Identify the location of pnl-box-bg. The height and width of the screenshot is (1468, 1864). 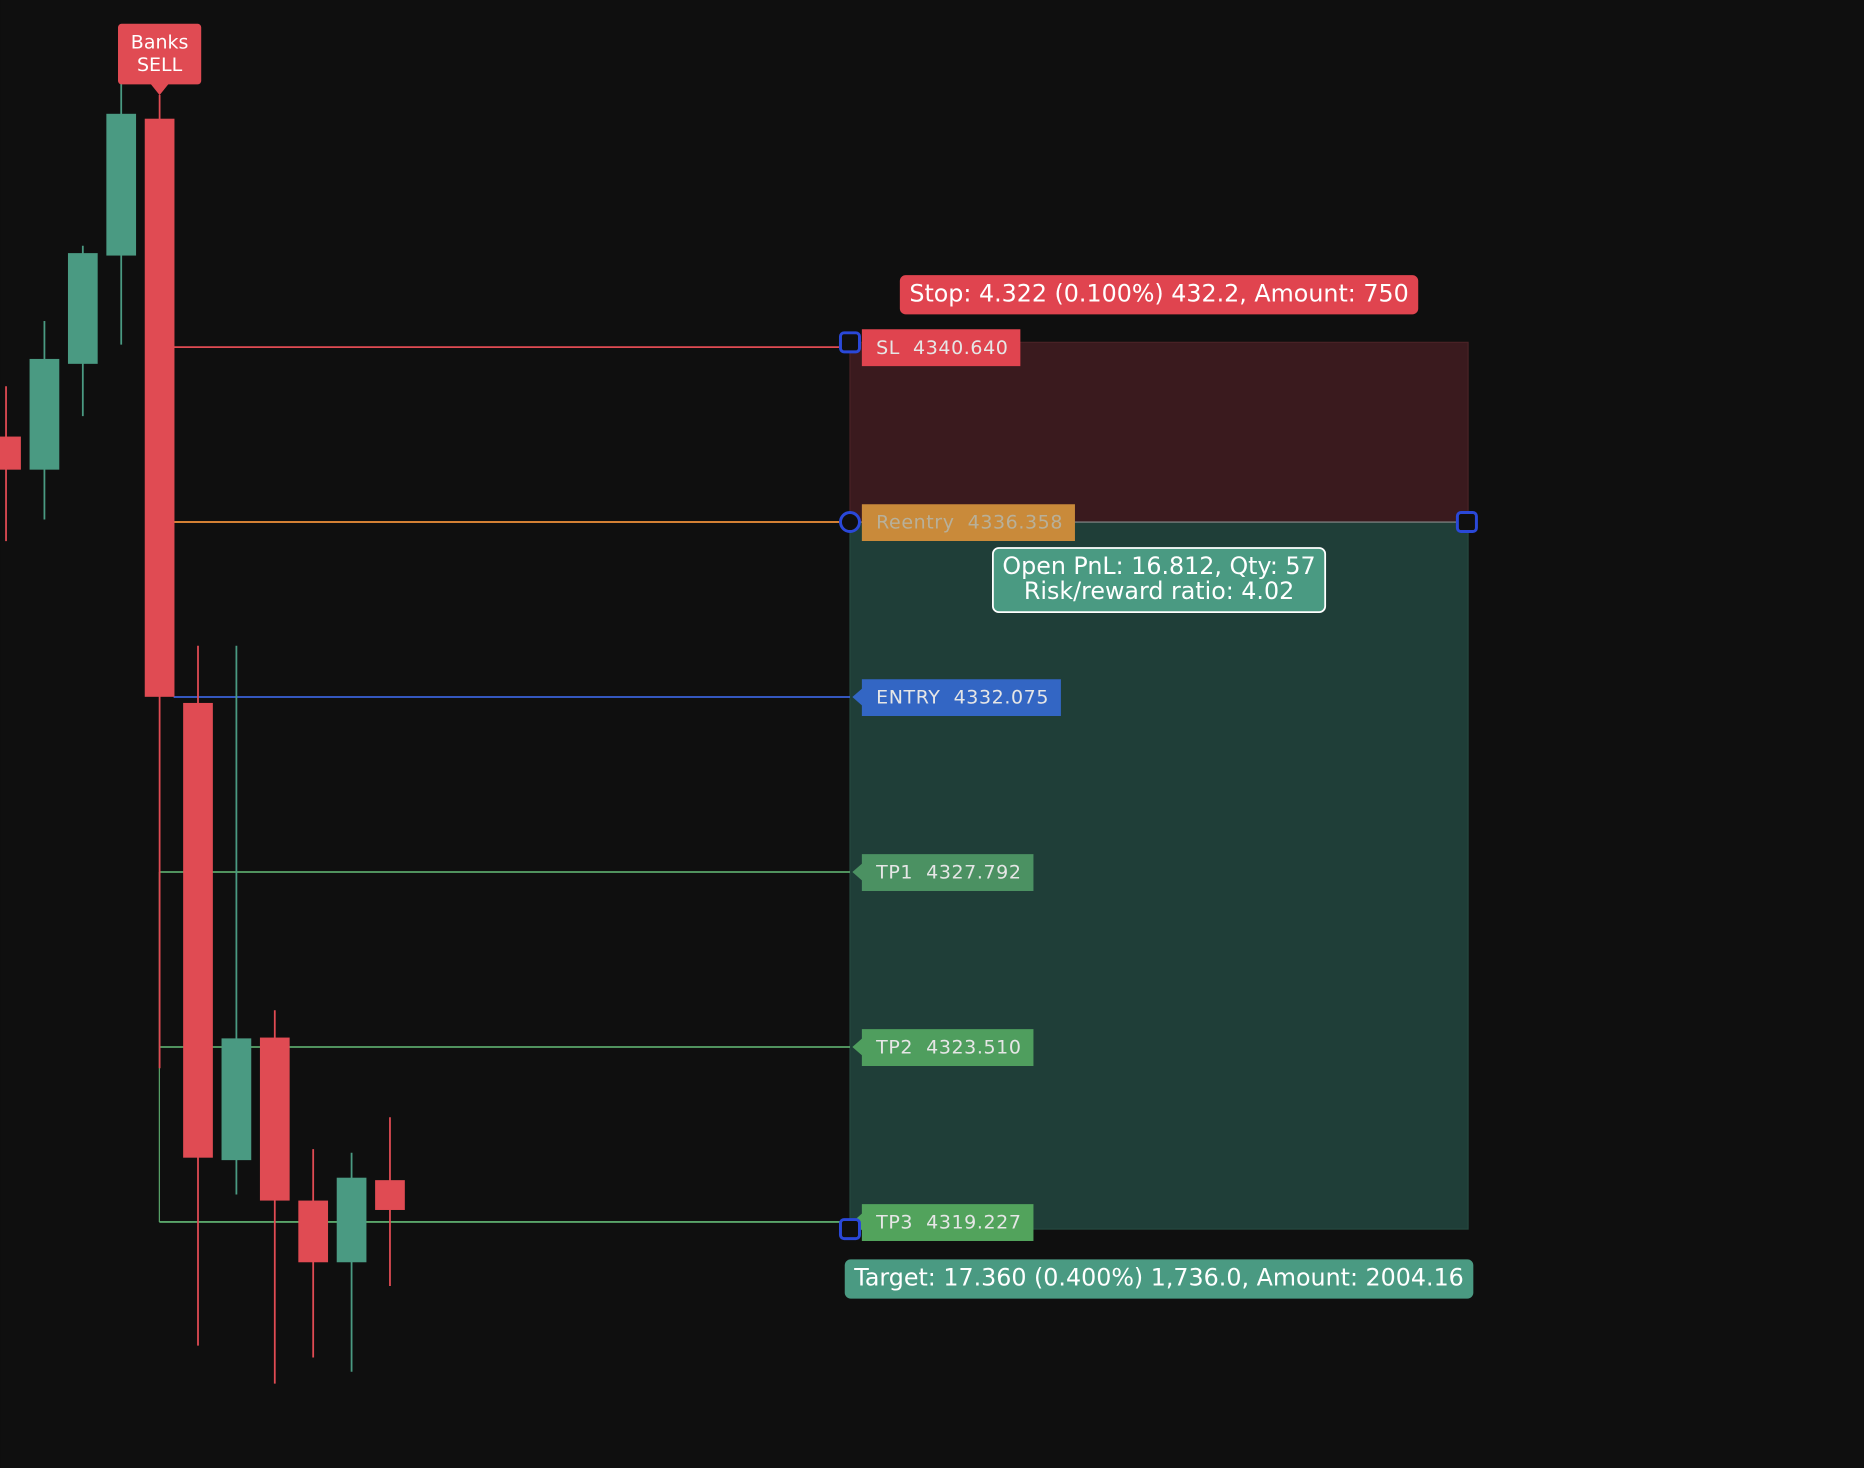
(1159, 580).